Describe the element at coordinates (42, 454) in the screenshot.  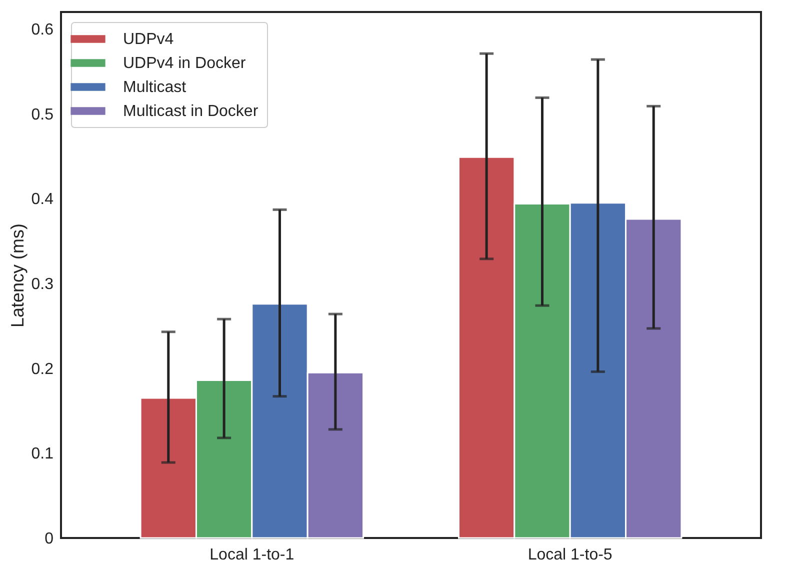
I see `y-tick-label: 0.1` at that location.